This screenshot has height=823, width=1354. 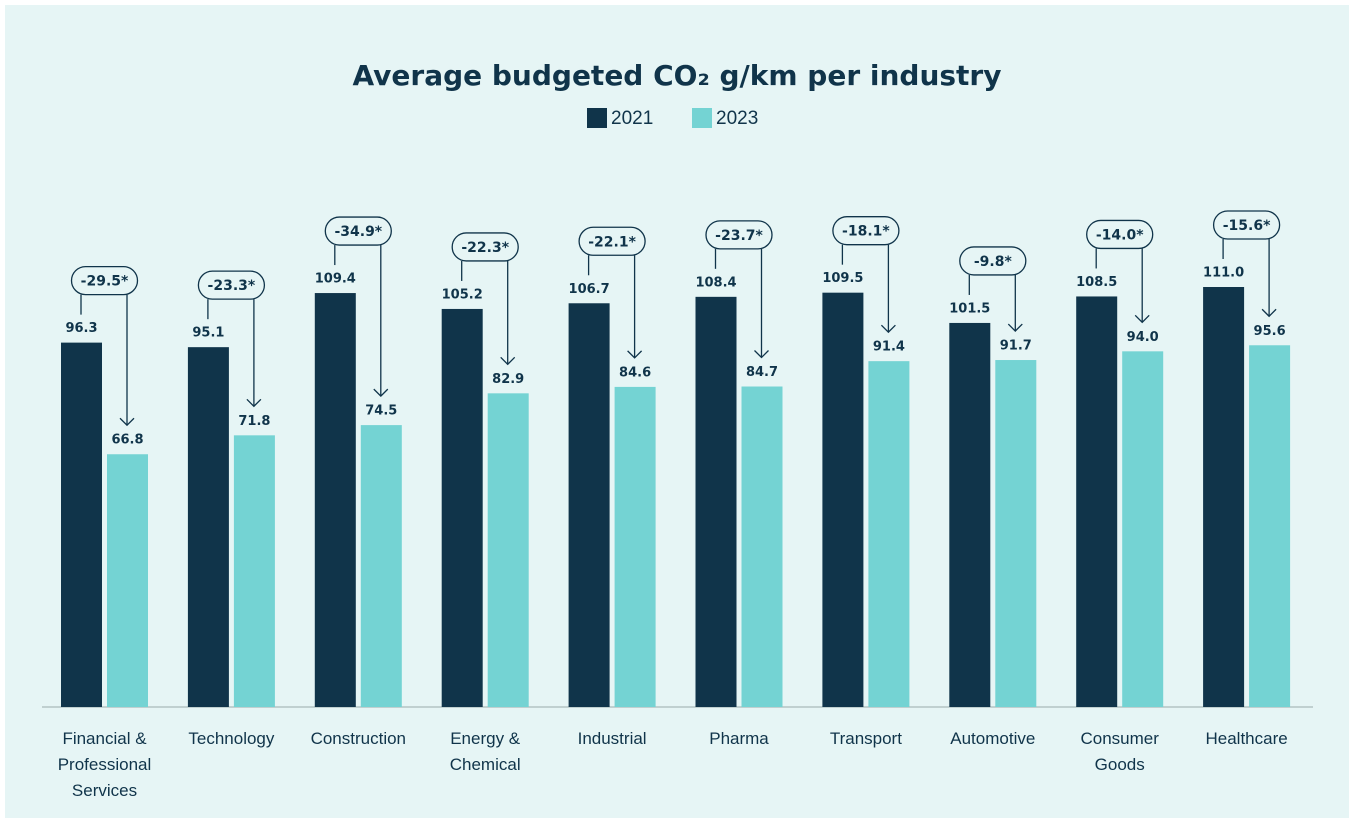 What do you see at coordinates (208, 333) in the screenshot?
I see `value-label: 95.1` at bounding box center [208, 333].